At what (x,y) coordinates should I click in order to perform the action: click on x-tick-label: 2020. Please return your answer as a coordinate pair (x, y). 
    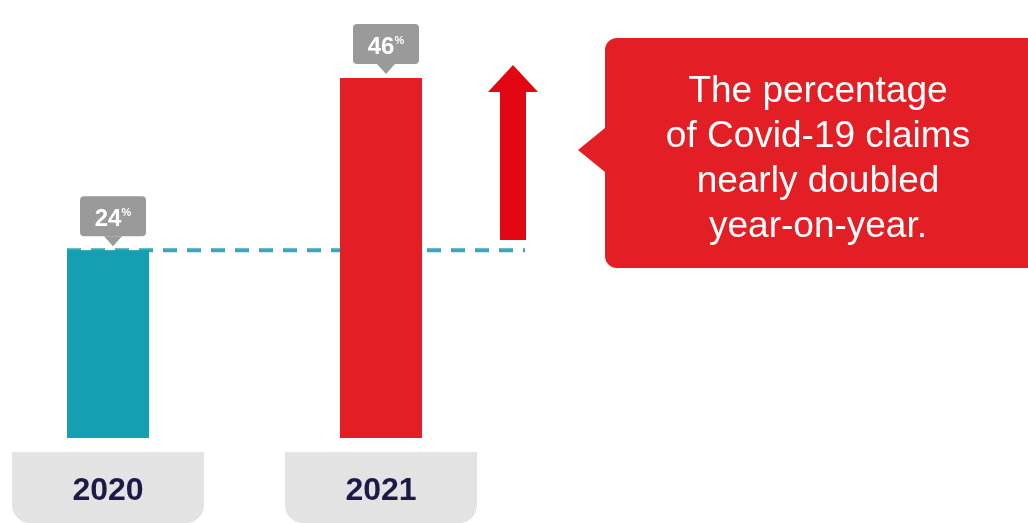
    Looking at the image, I should click on (108, 489).